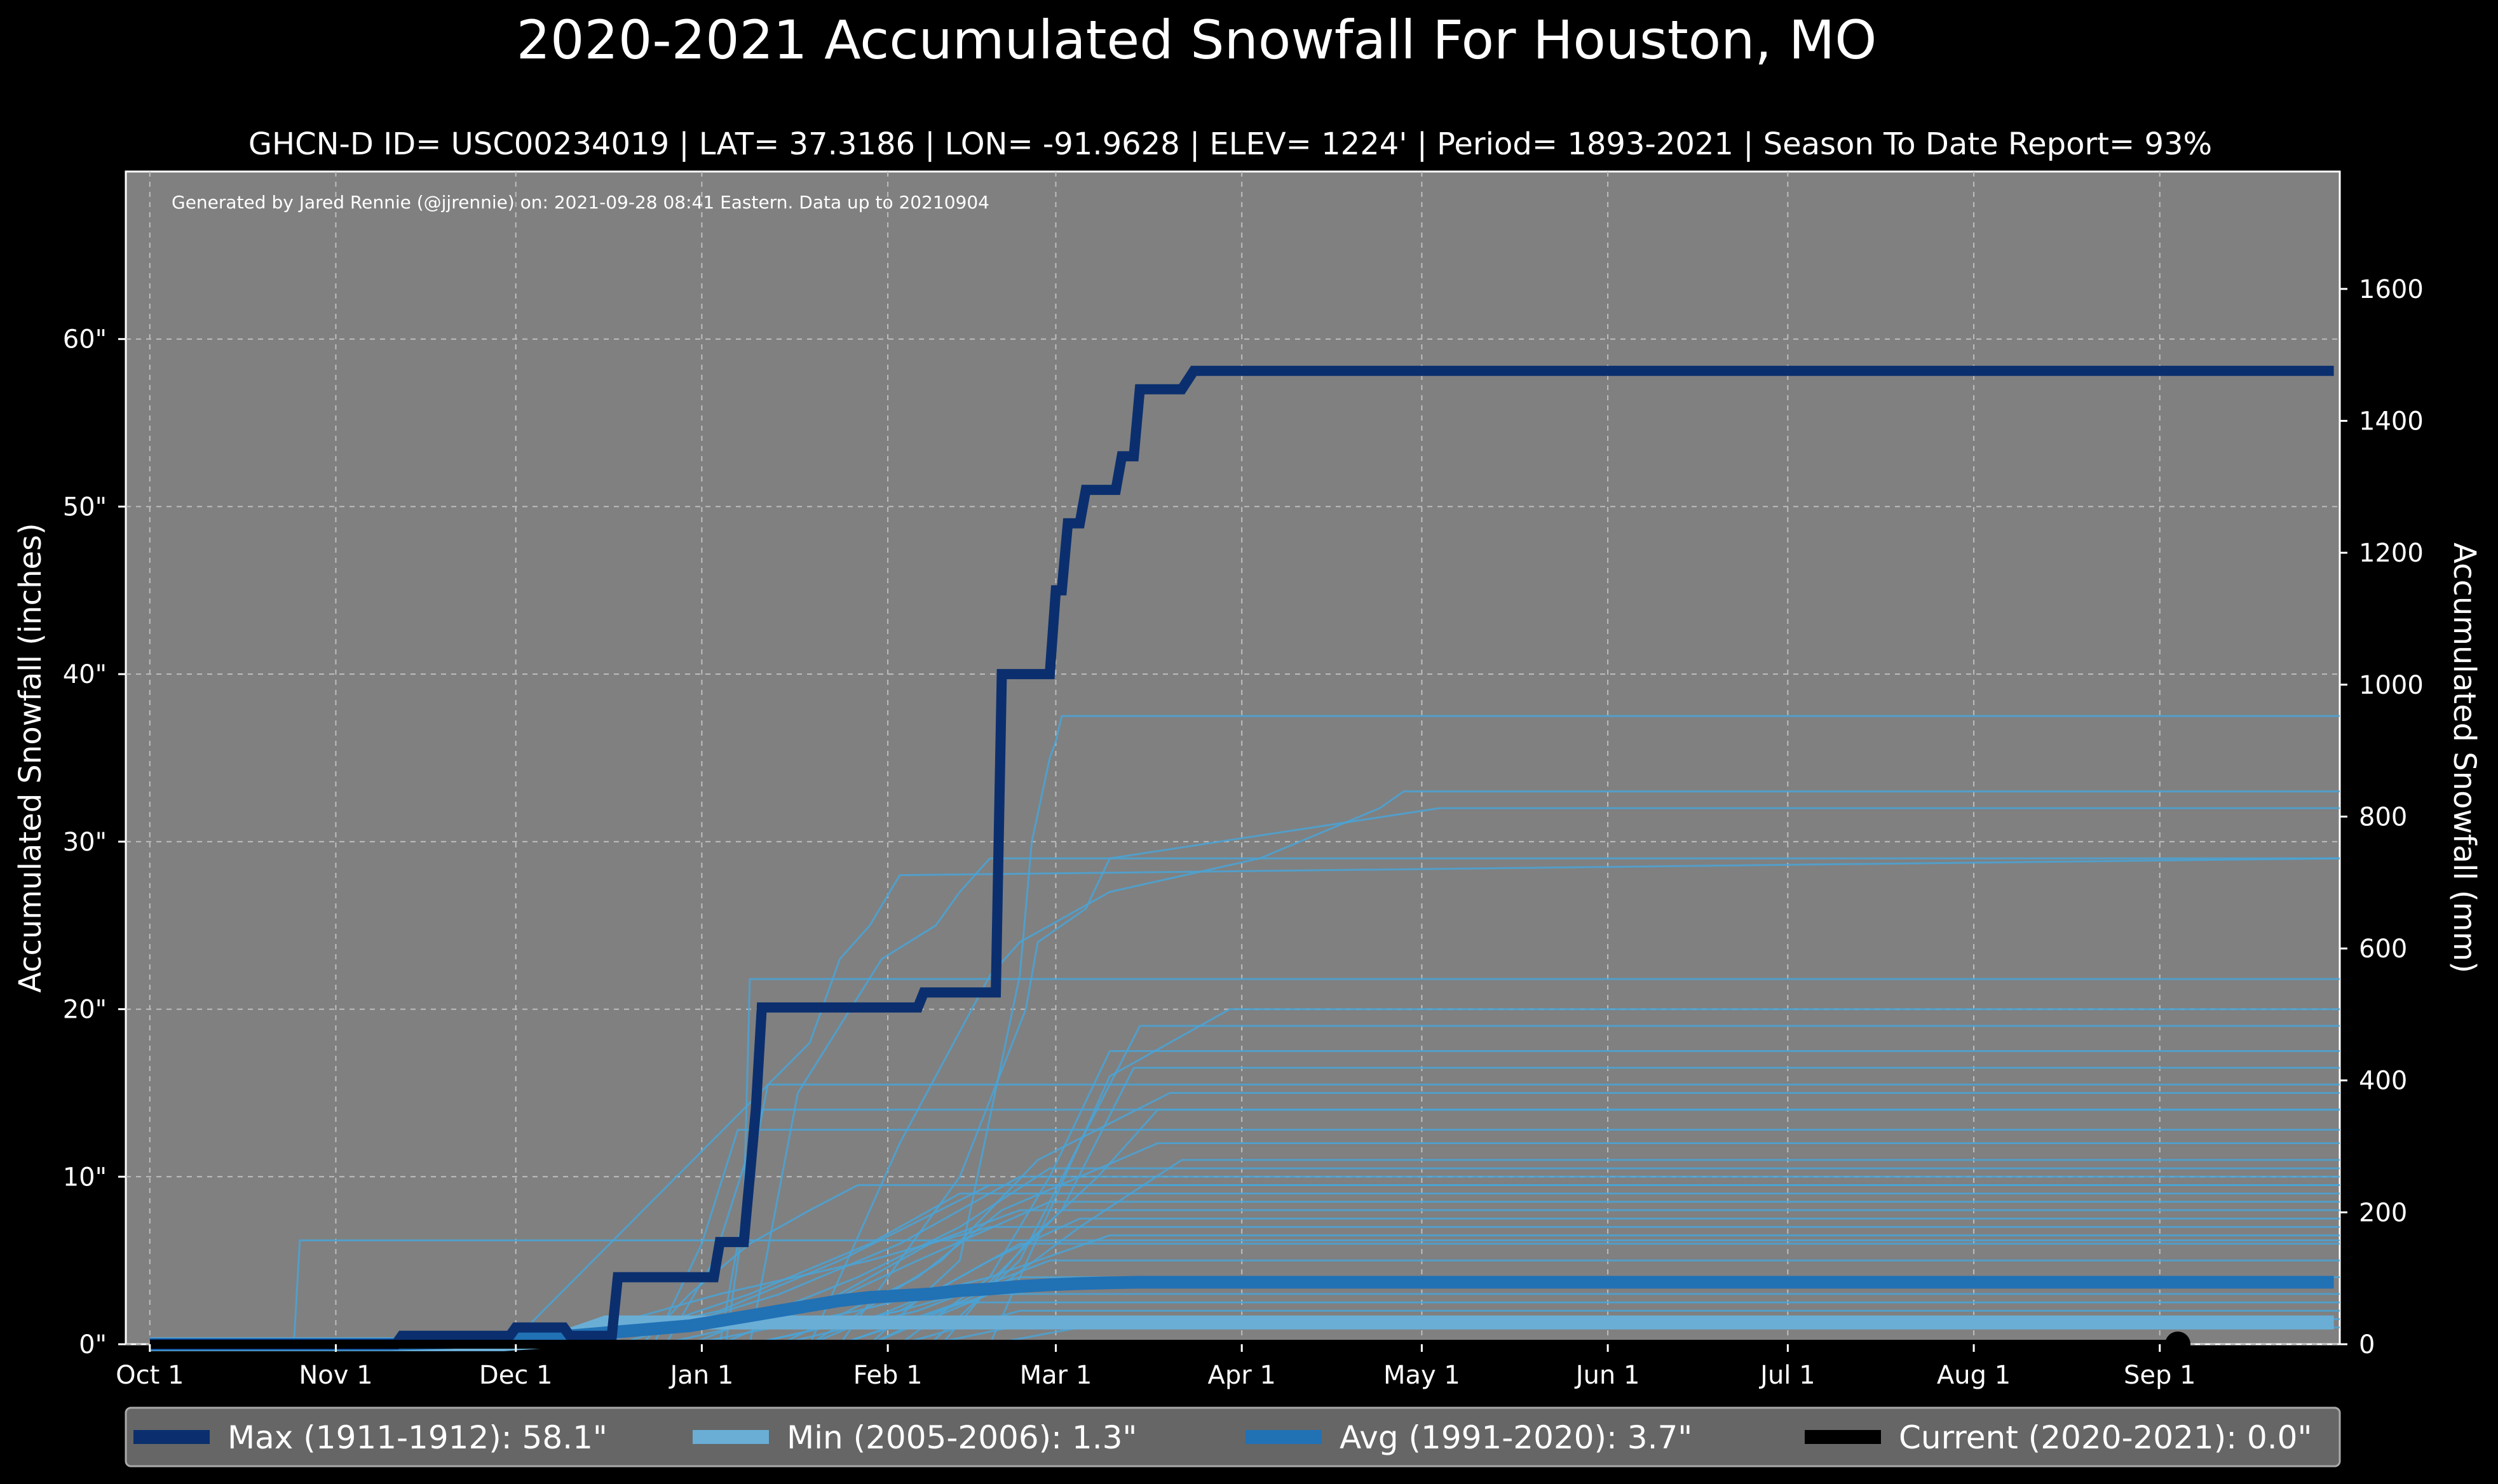 The height and width of the screenshot is (1484, 2498). I want to click on y-tick-label: 30", so click(85, 842).